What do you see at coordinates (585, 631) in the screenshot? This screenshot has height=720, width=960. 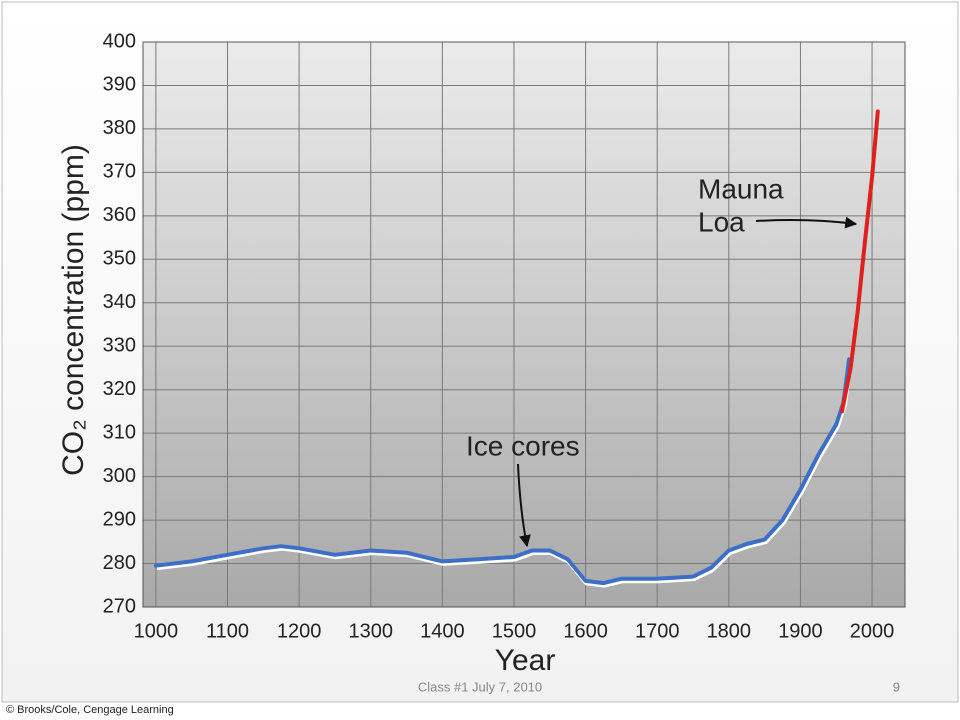 I see `x-tick-label: 1600` at bounding box center [585, 631].